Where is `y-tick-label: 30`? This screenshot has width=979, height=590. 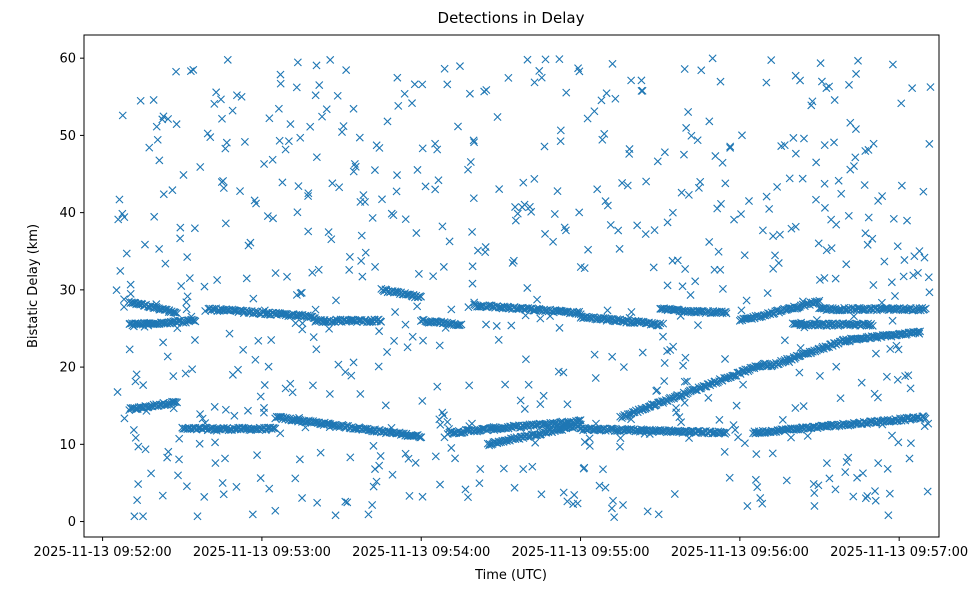 y-tick-label: 30 is located at coordinates (67, 290).